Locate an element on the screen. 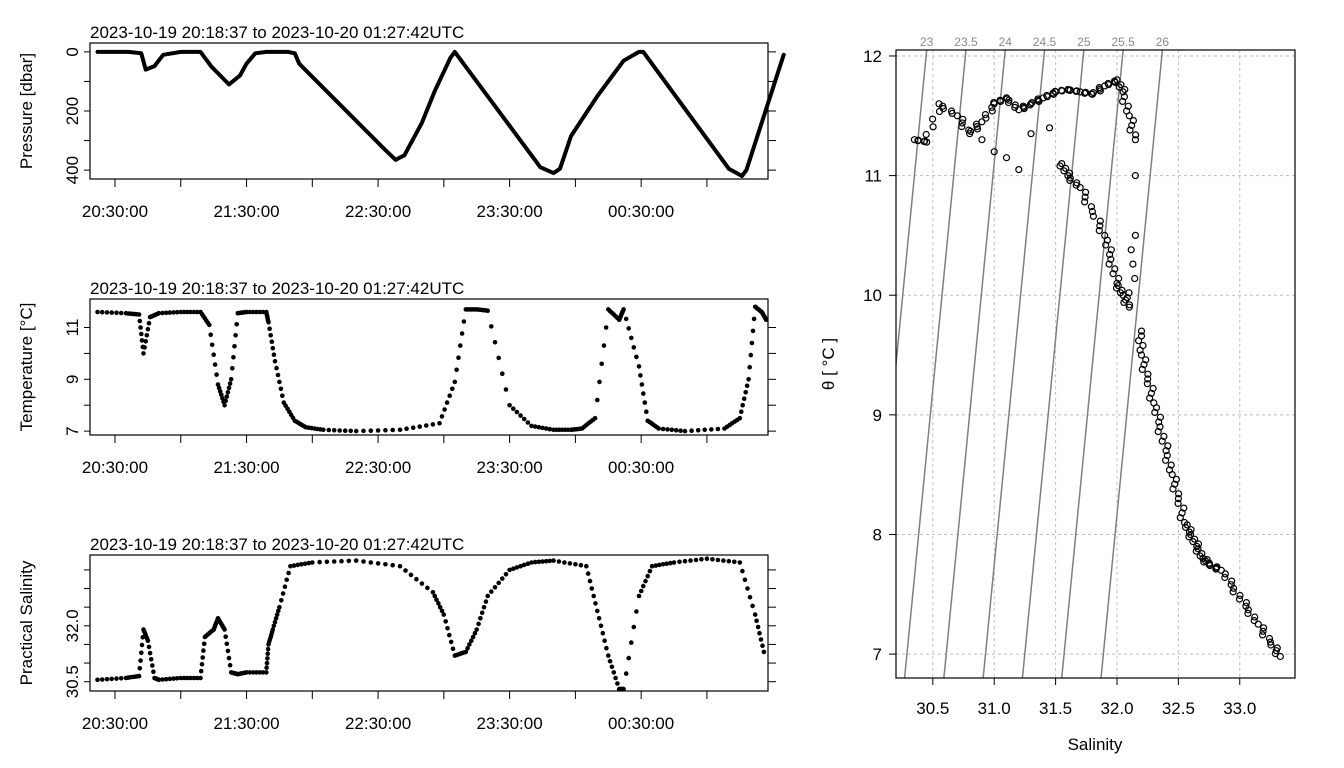 This screenshot has width=1344, height=768. ts-isopycnal-labels: 23 23.5 24 24.5 25 25.5 26 is located at coordinates (1044, 42).